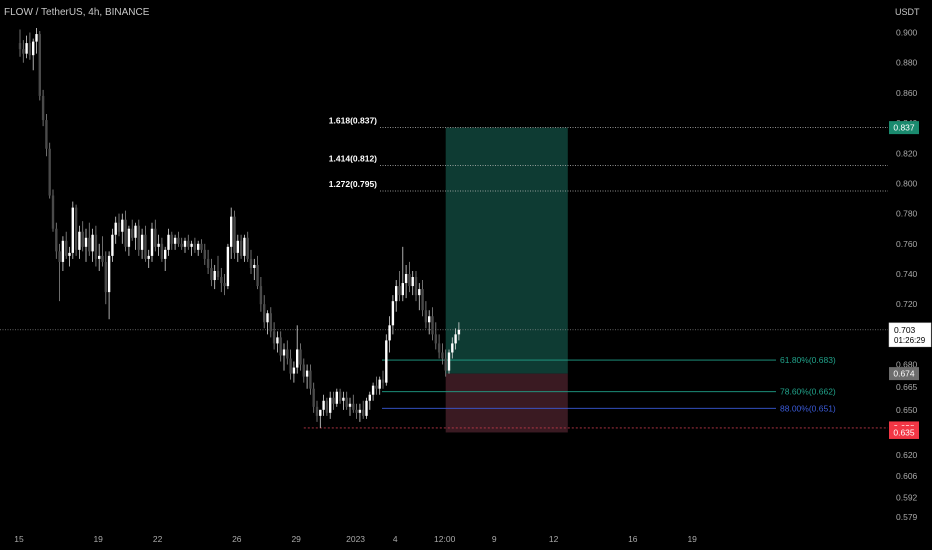 The height and width of the screenshot is (550, 932). I want to click on time-tick-label: 22, so click(158, 539).